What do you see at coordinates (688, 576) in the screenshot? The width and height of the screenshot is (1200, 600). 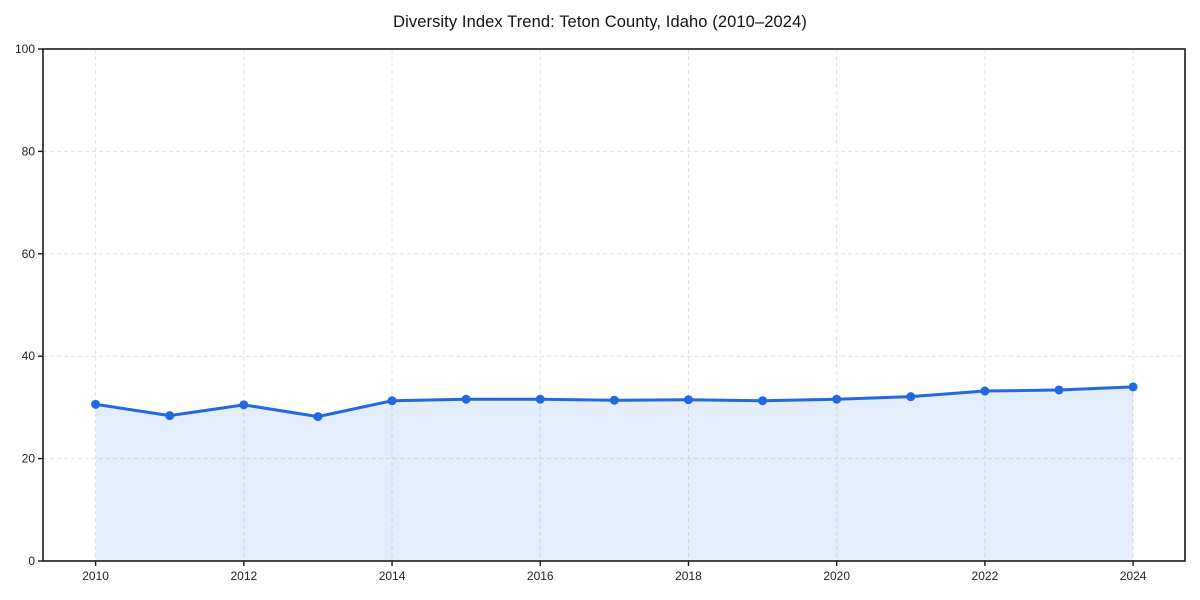 I see `x-tick-label: 2018` at bounding box center [688, 576].